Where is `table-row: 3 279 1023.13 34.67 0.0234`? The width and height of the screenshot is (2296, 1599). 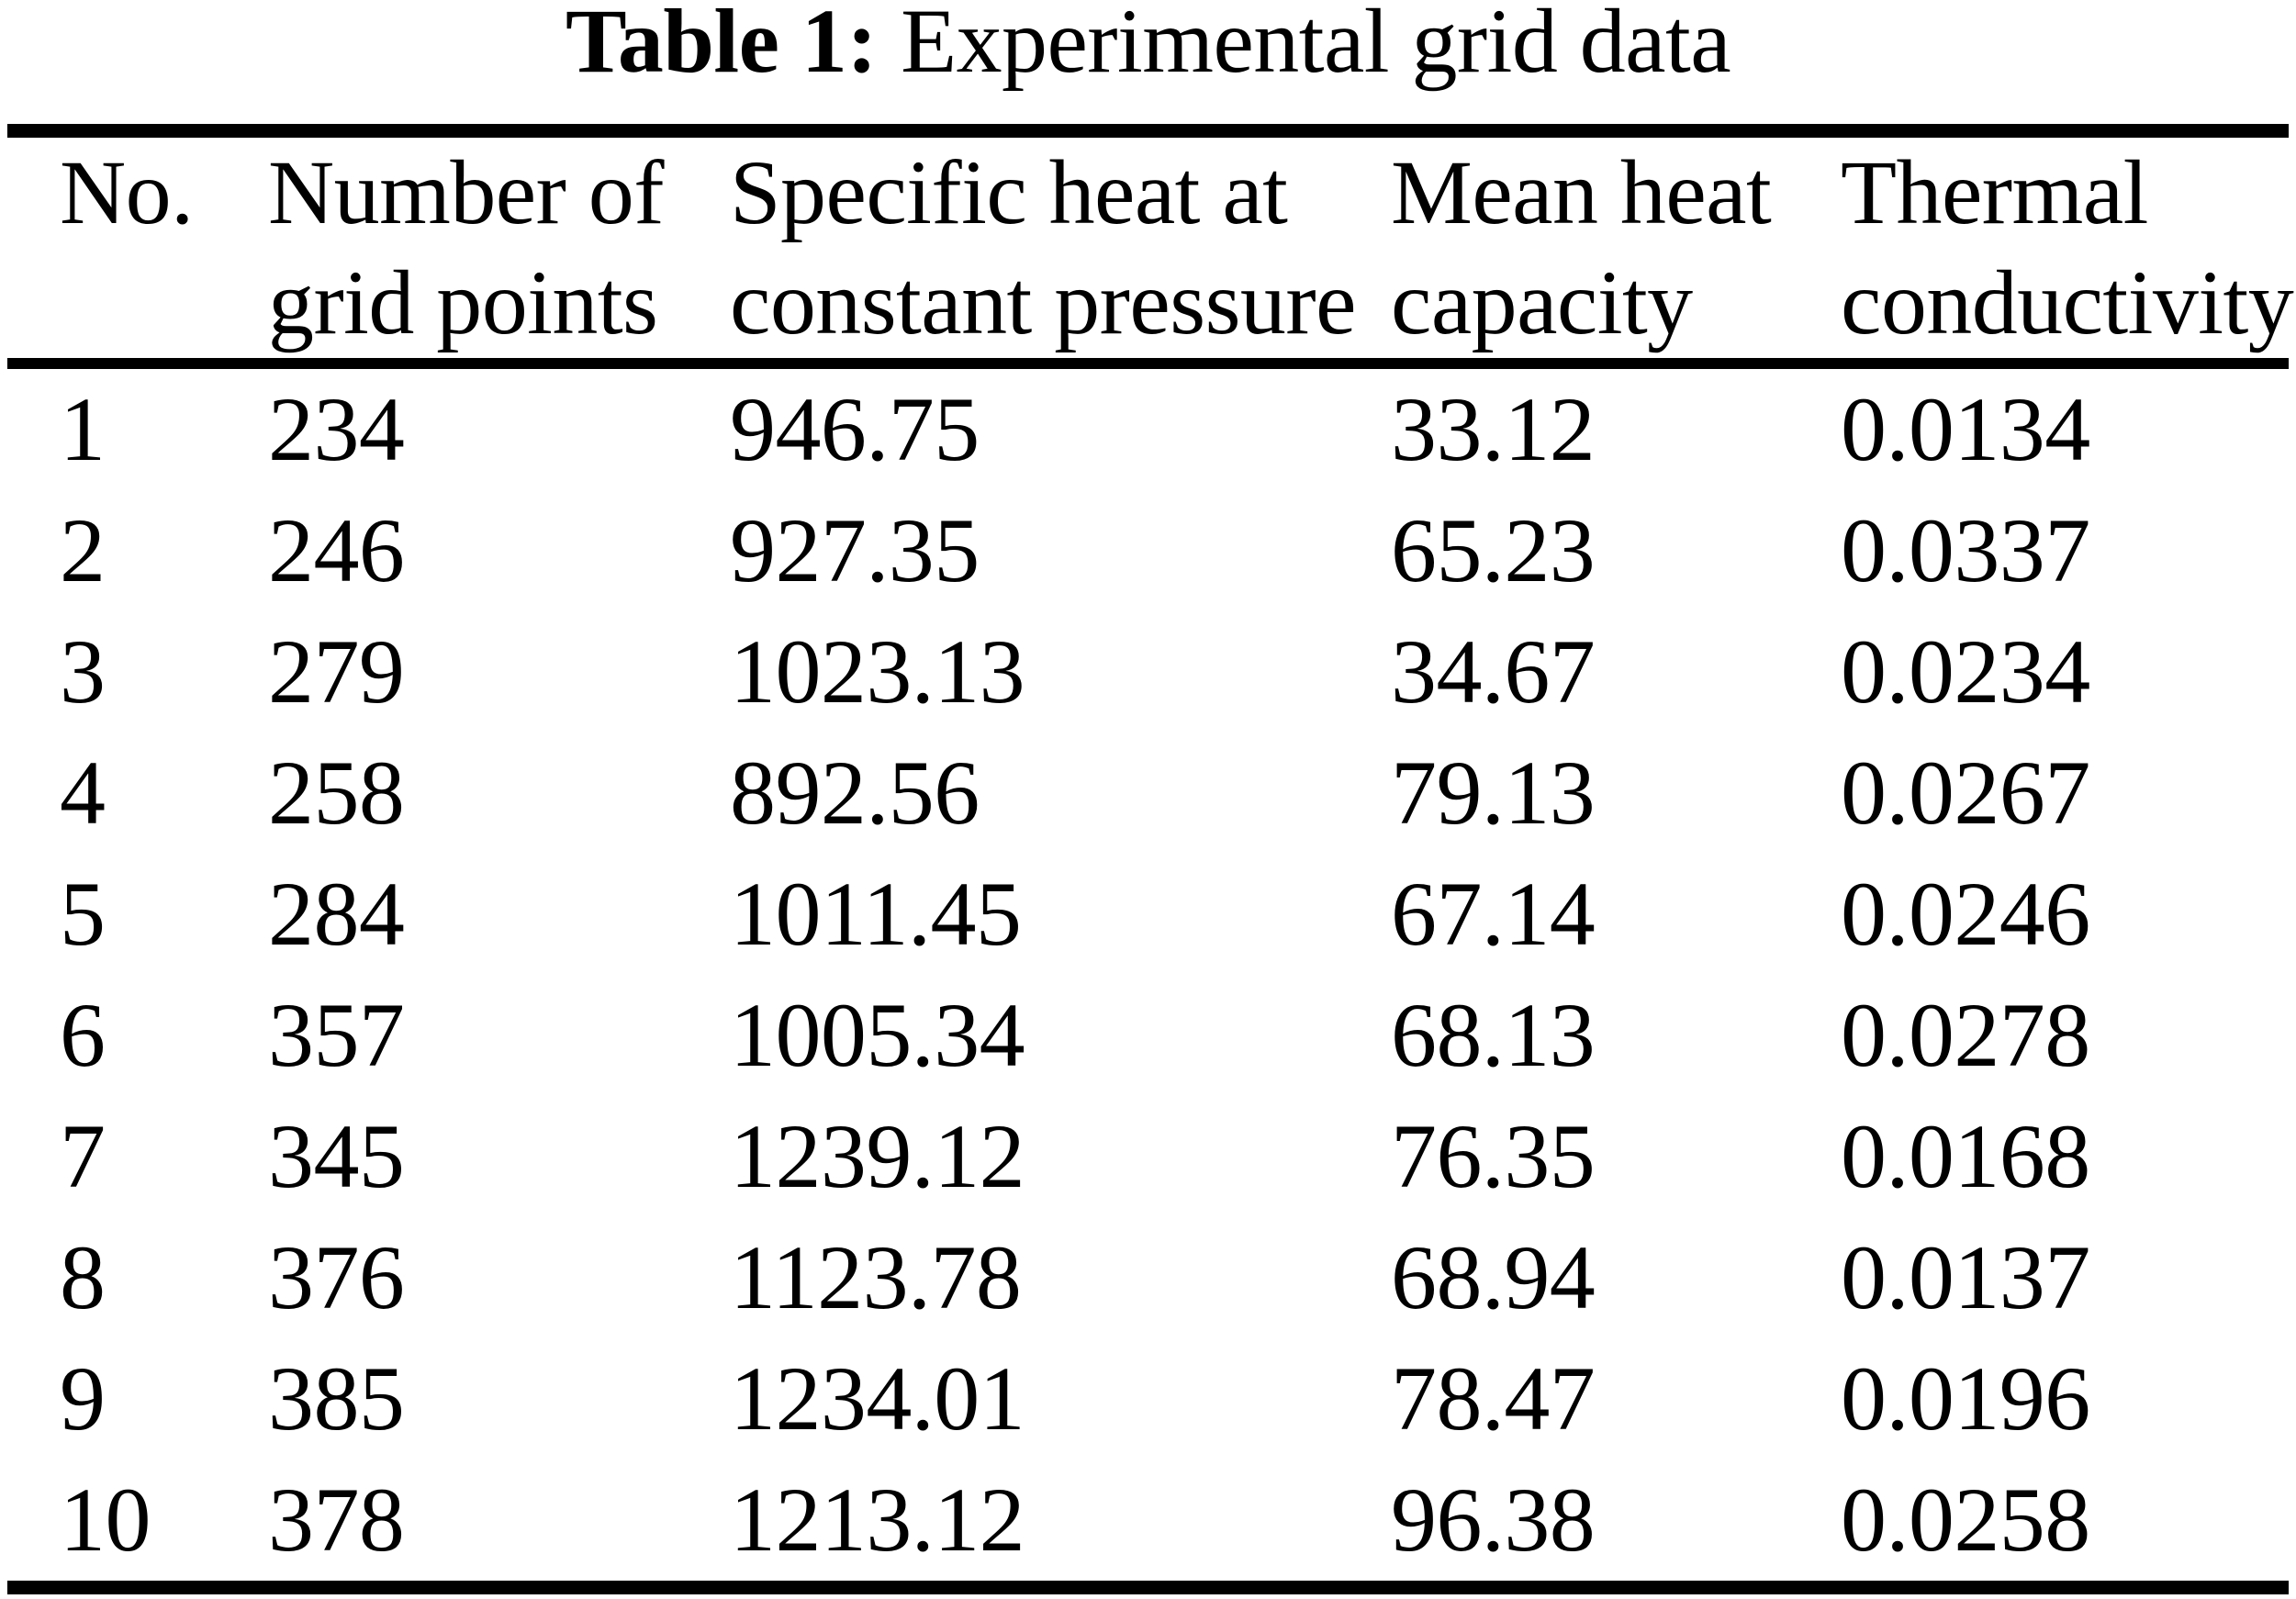
table-row: 3 279 1023.13 34.67 0.0234 is located at coordinates (1148, 671).